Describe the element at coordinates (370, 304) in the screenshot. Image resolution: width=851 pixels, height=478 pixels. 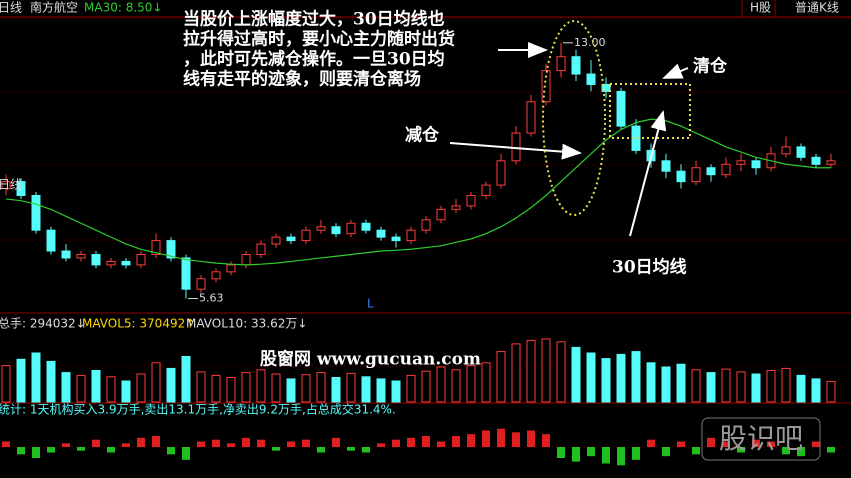
I see `marker: L` at that location.